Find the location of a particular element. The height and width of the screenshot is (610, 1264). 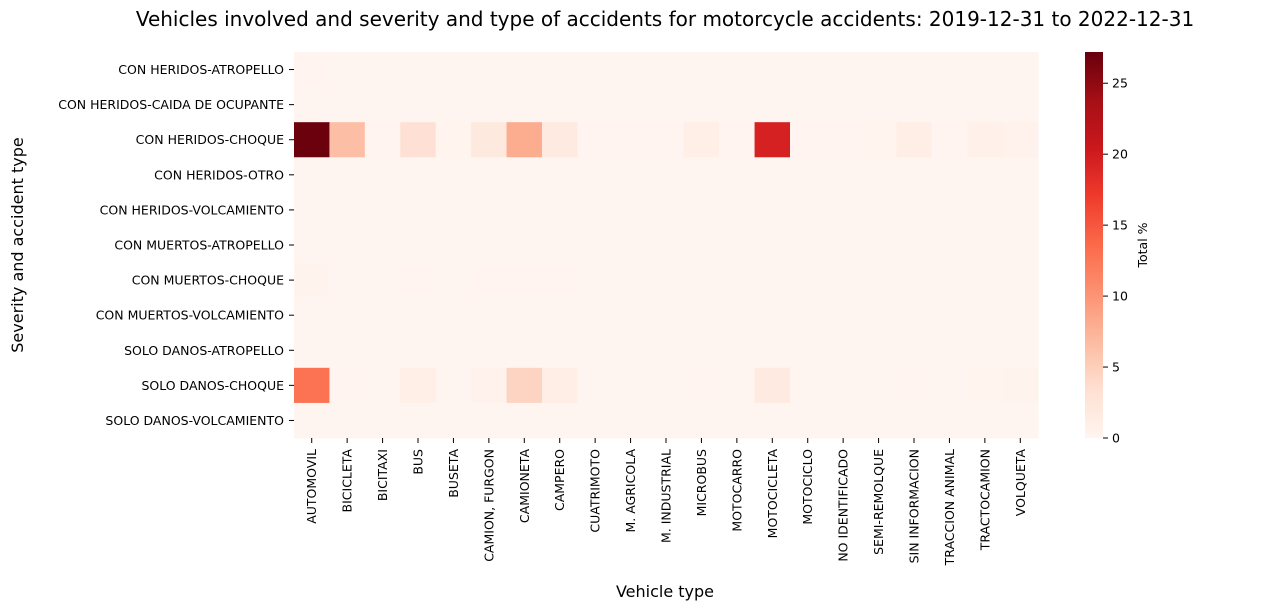

y-tick-label: CON MUERTOS-ATROPELLO is located at coordinates (199, 245).